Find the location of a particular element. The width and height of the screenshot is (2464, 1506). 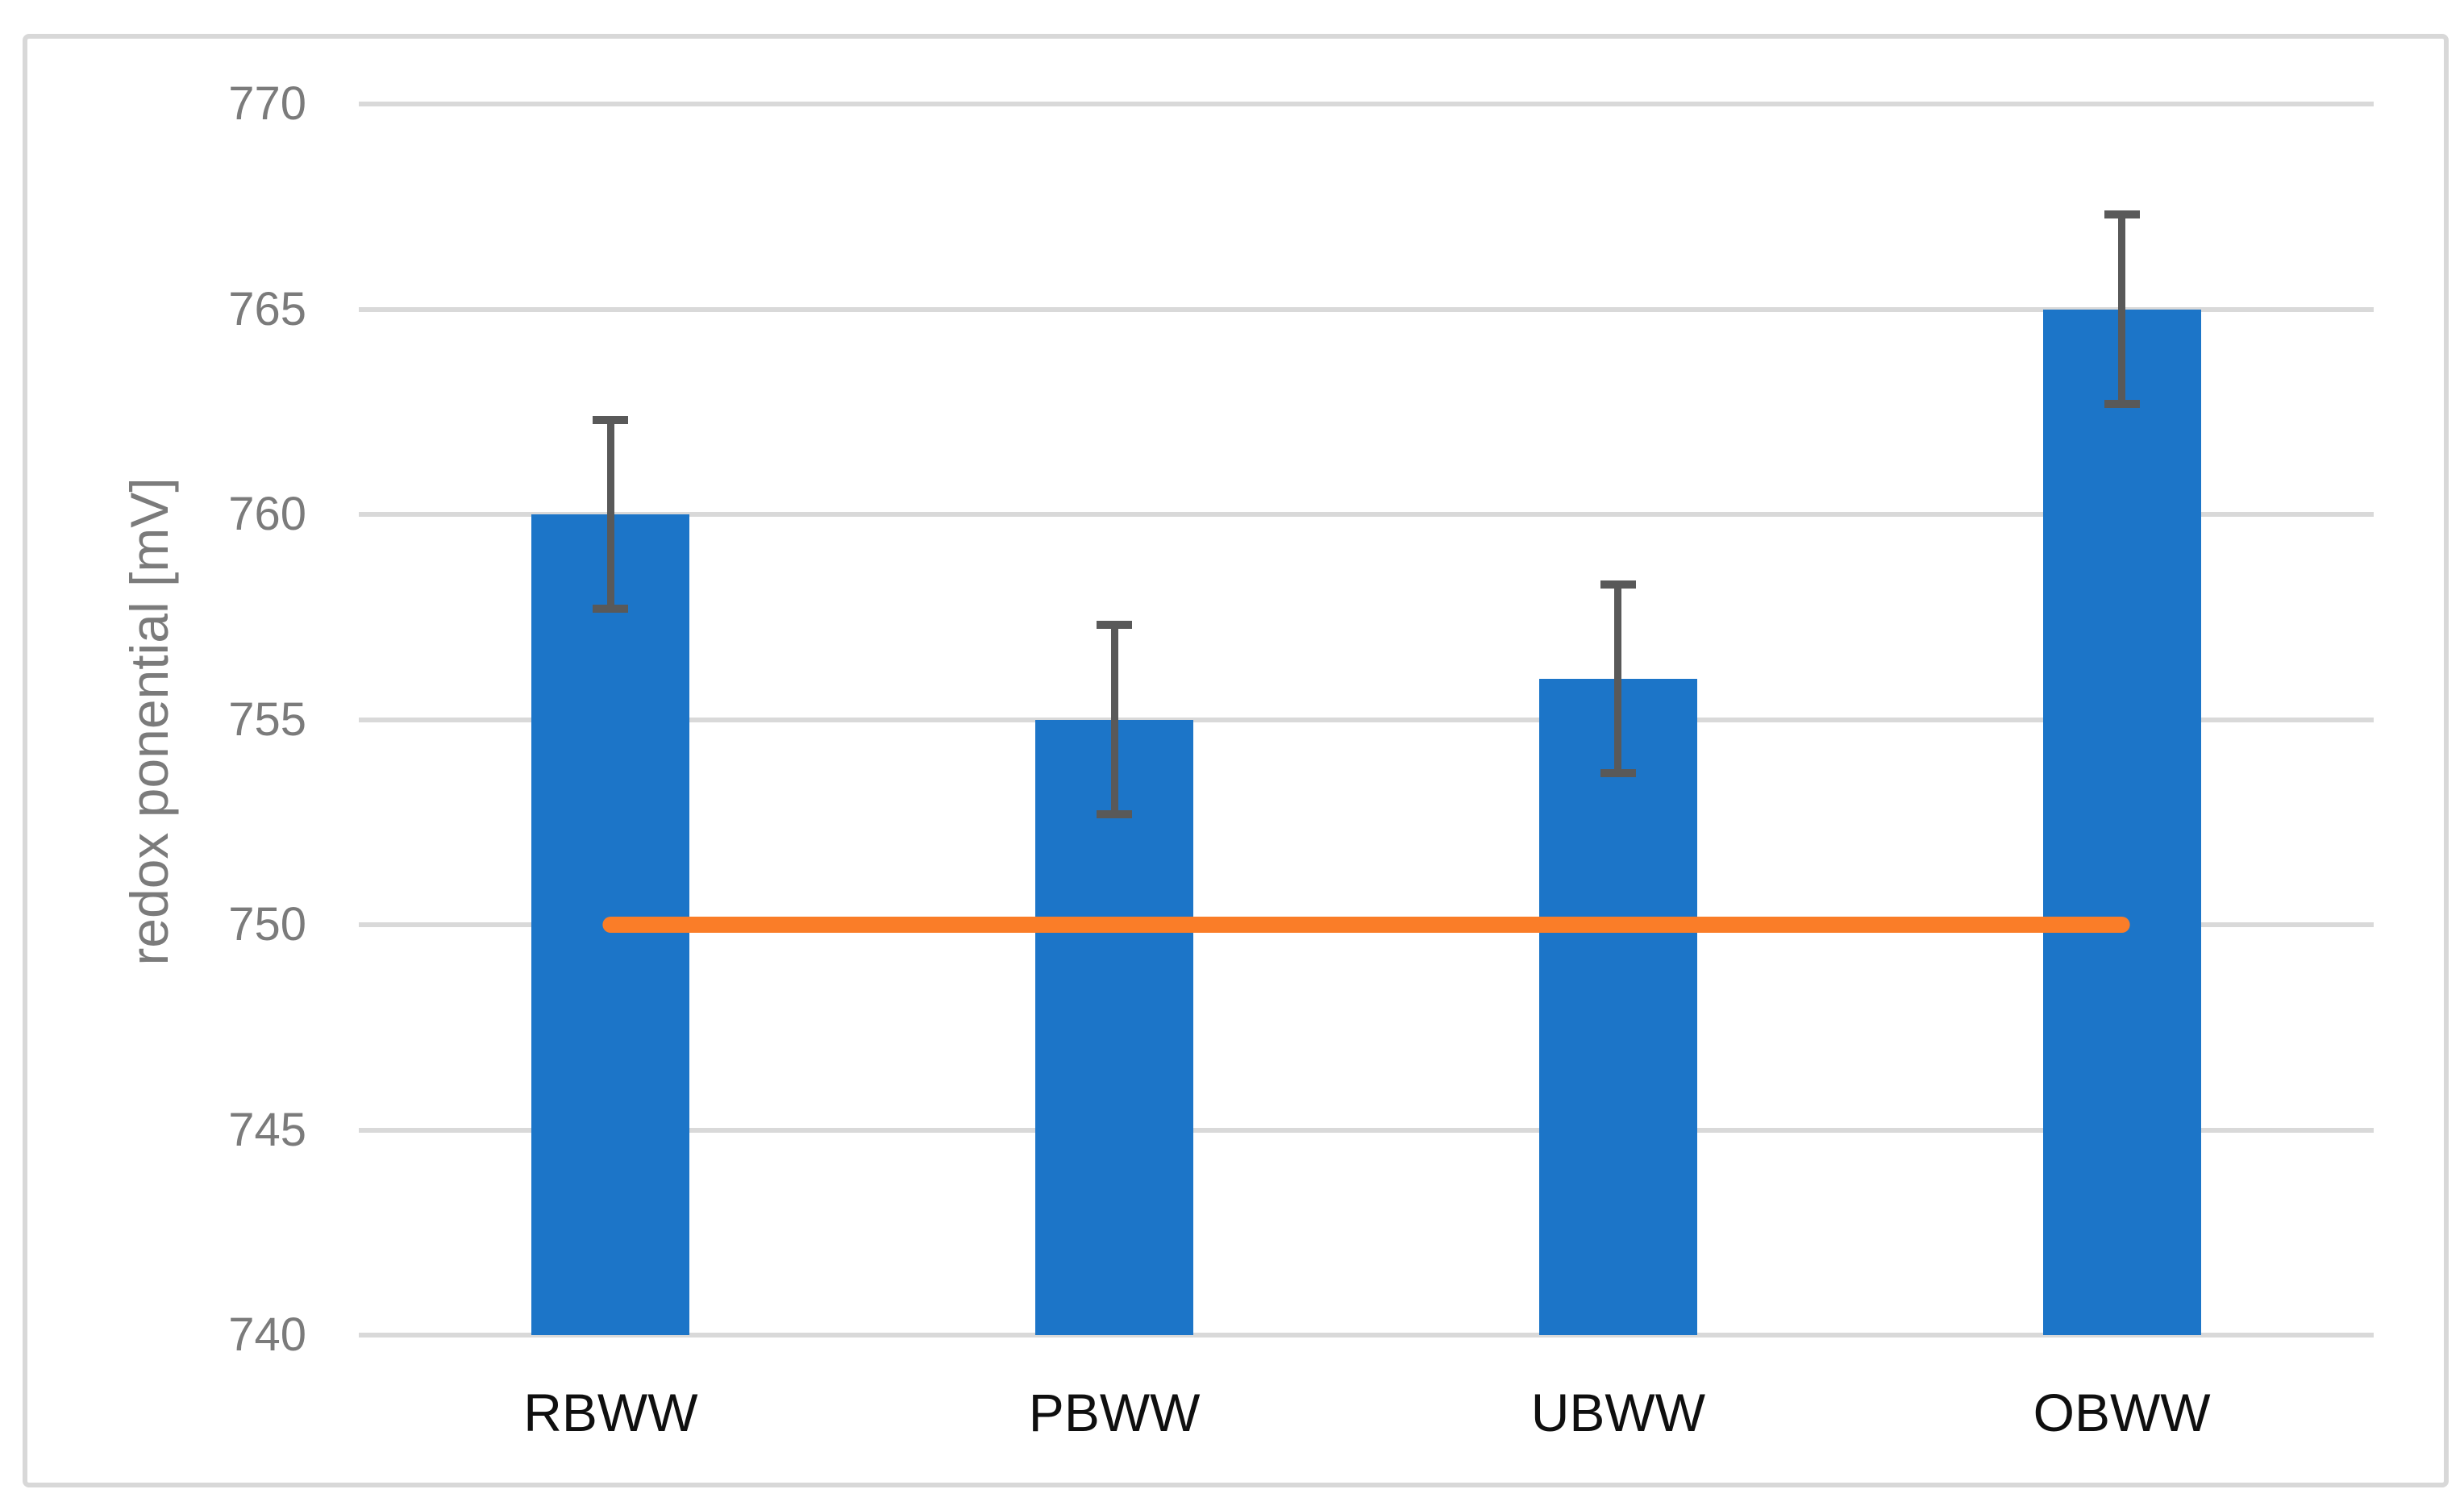

bar-OBWW is located at coordinates (2121, 822).